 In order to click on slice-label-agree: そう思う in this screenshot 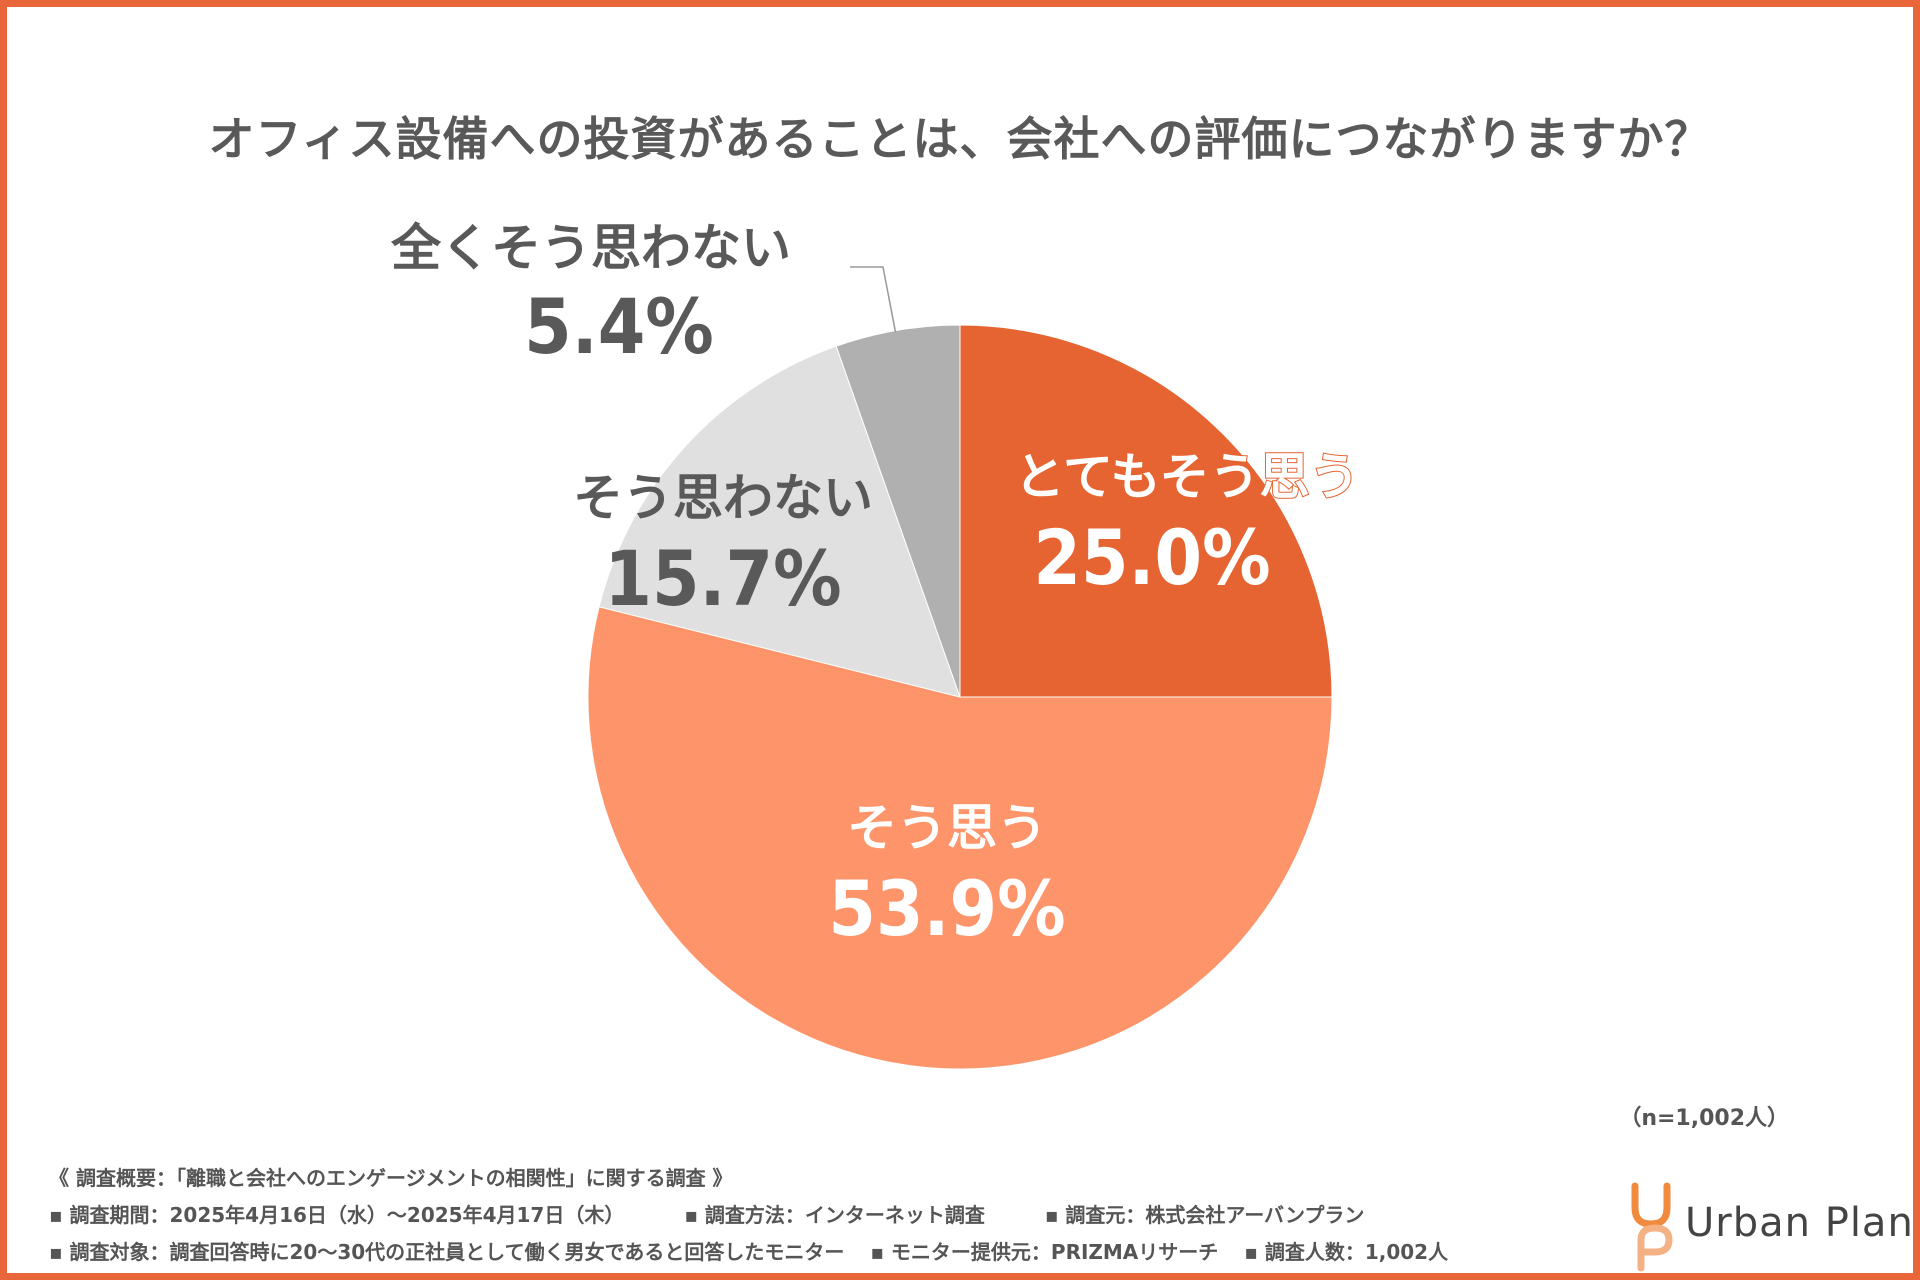, I will do `click(947, 828)`.